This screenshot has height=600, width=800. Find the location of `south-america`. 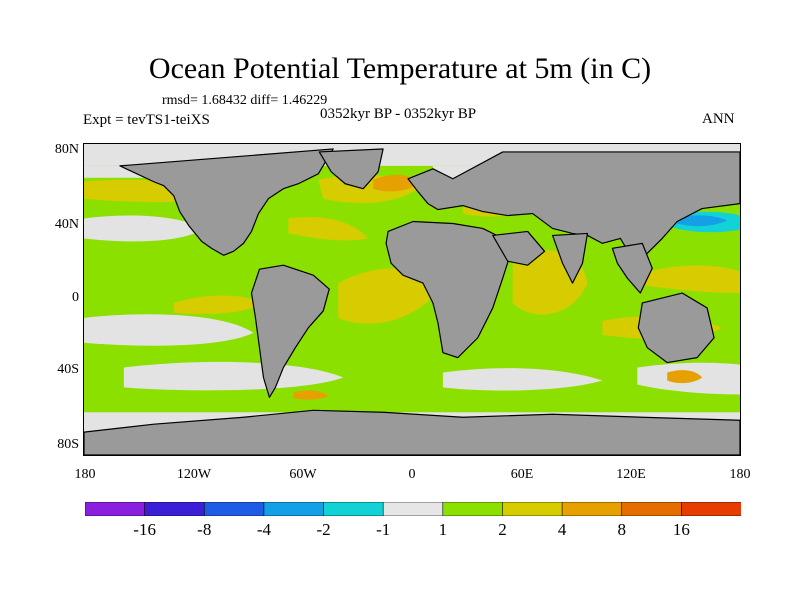

south-america is located at coordinates (290, 331).